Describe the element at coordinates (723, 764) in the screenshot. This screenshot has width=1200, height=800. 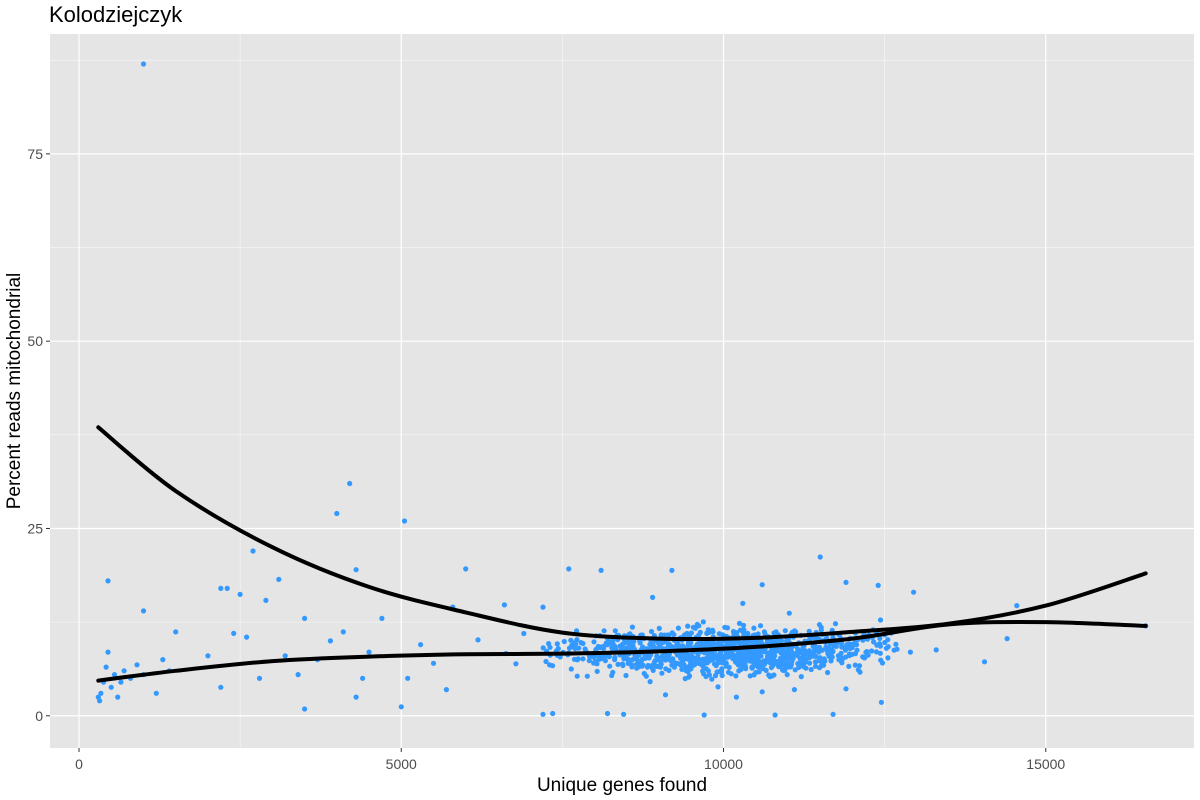
I see `x-tick-label: 10000` at that location.